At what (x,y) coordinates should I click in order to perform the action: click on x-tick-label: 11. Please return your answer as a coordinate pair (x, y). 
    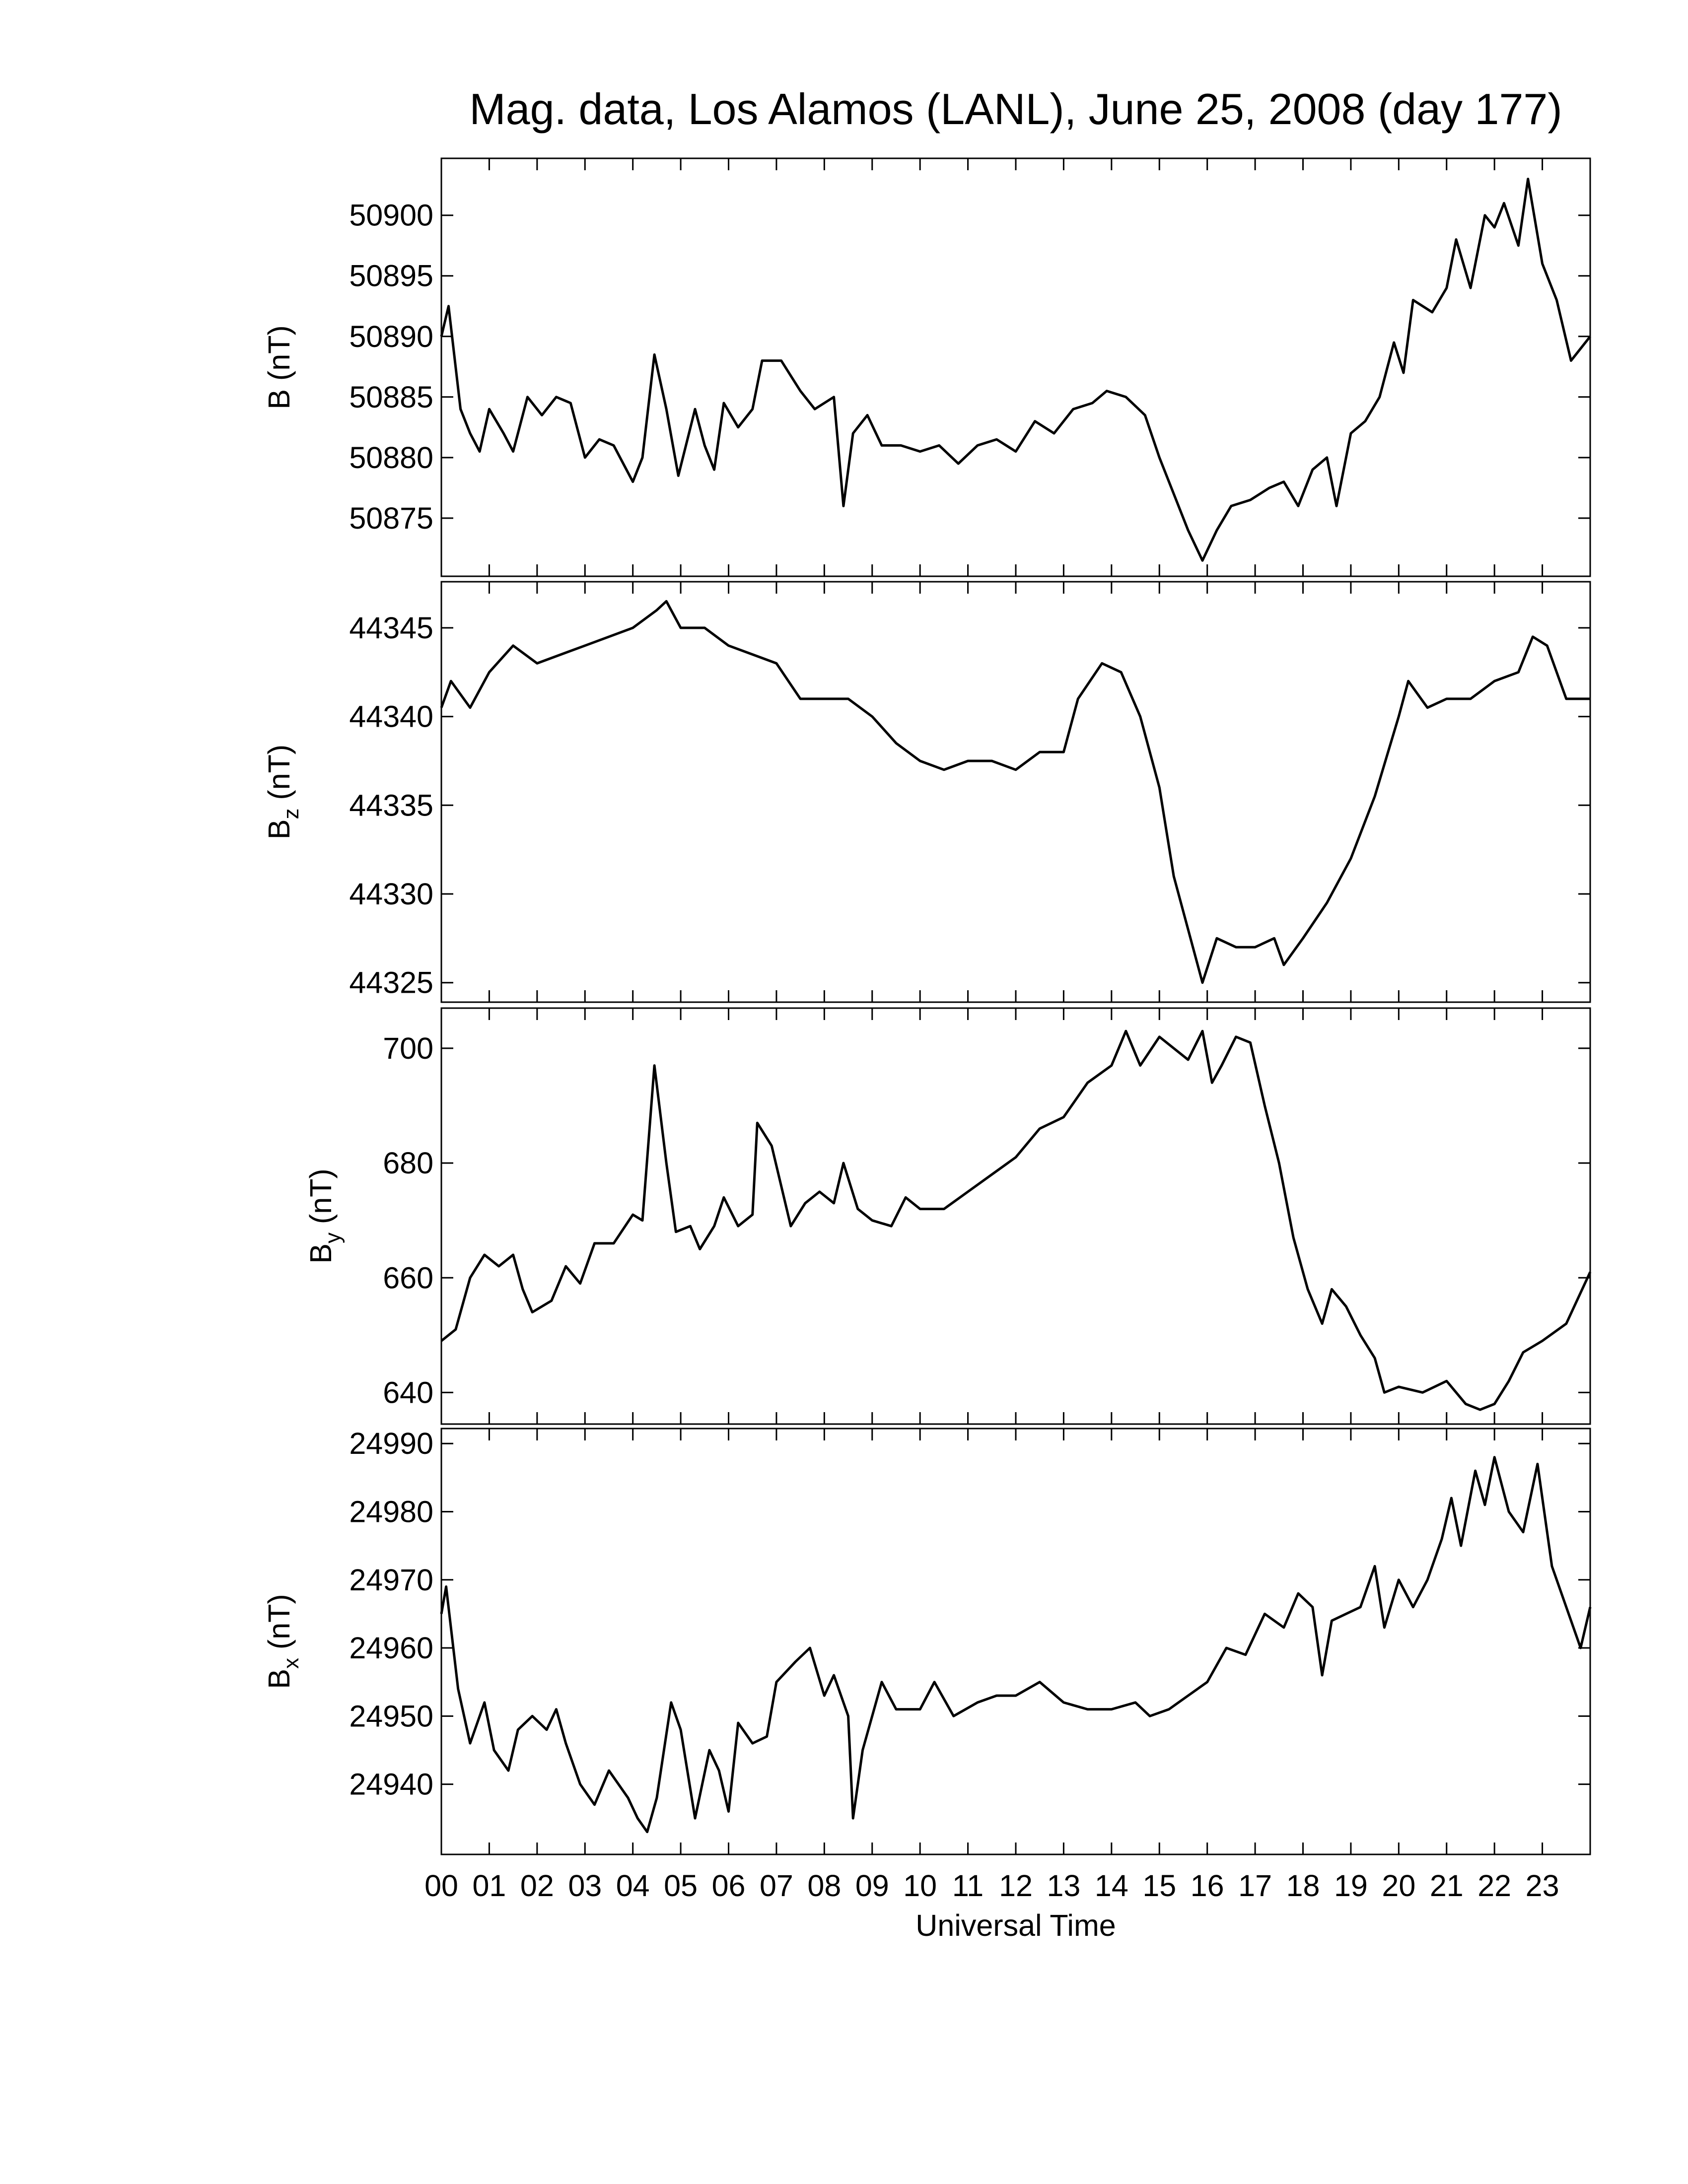
    Looking at the image, I should click on (968, 1886).